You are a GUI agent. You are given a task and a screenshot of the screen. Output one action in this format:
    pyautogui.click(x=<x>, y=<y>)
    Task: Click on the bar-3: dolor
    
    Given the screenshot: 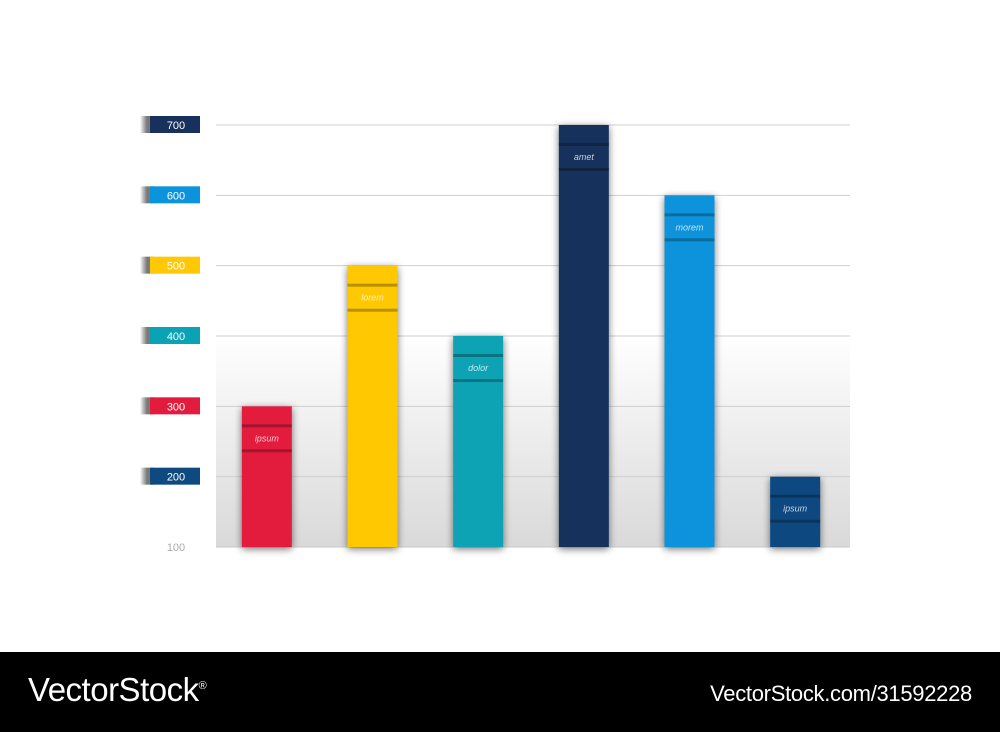 What is the action you would take?
    pyautogui.click(x=478, y=441)
    